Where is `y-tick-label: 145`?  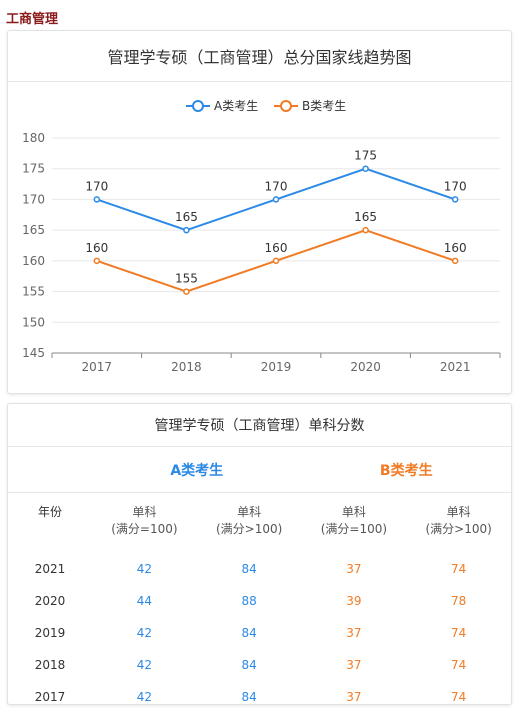
y-tick-label: 145 is located at coordinates (33, 353).